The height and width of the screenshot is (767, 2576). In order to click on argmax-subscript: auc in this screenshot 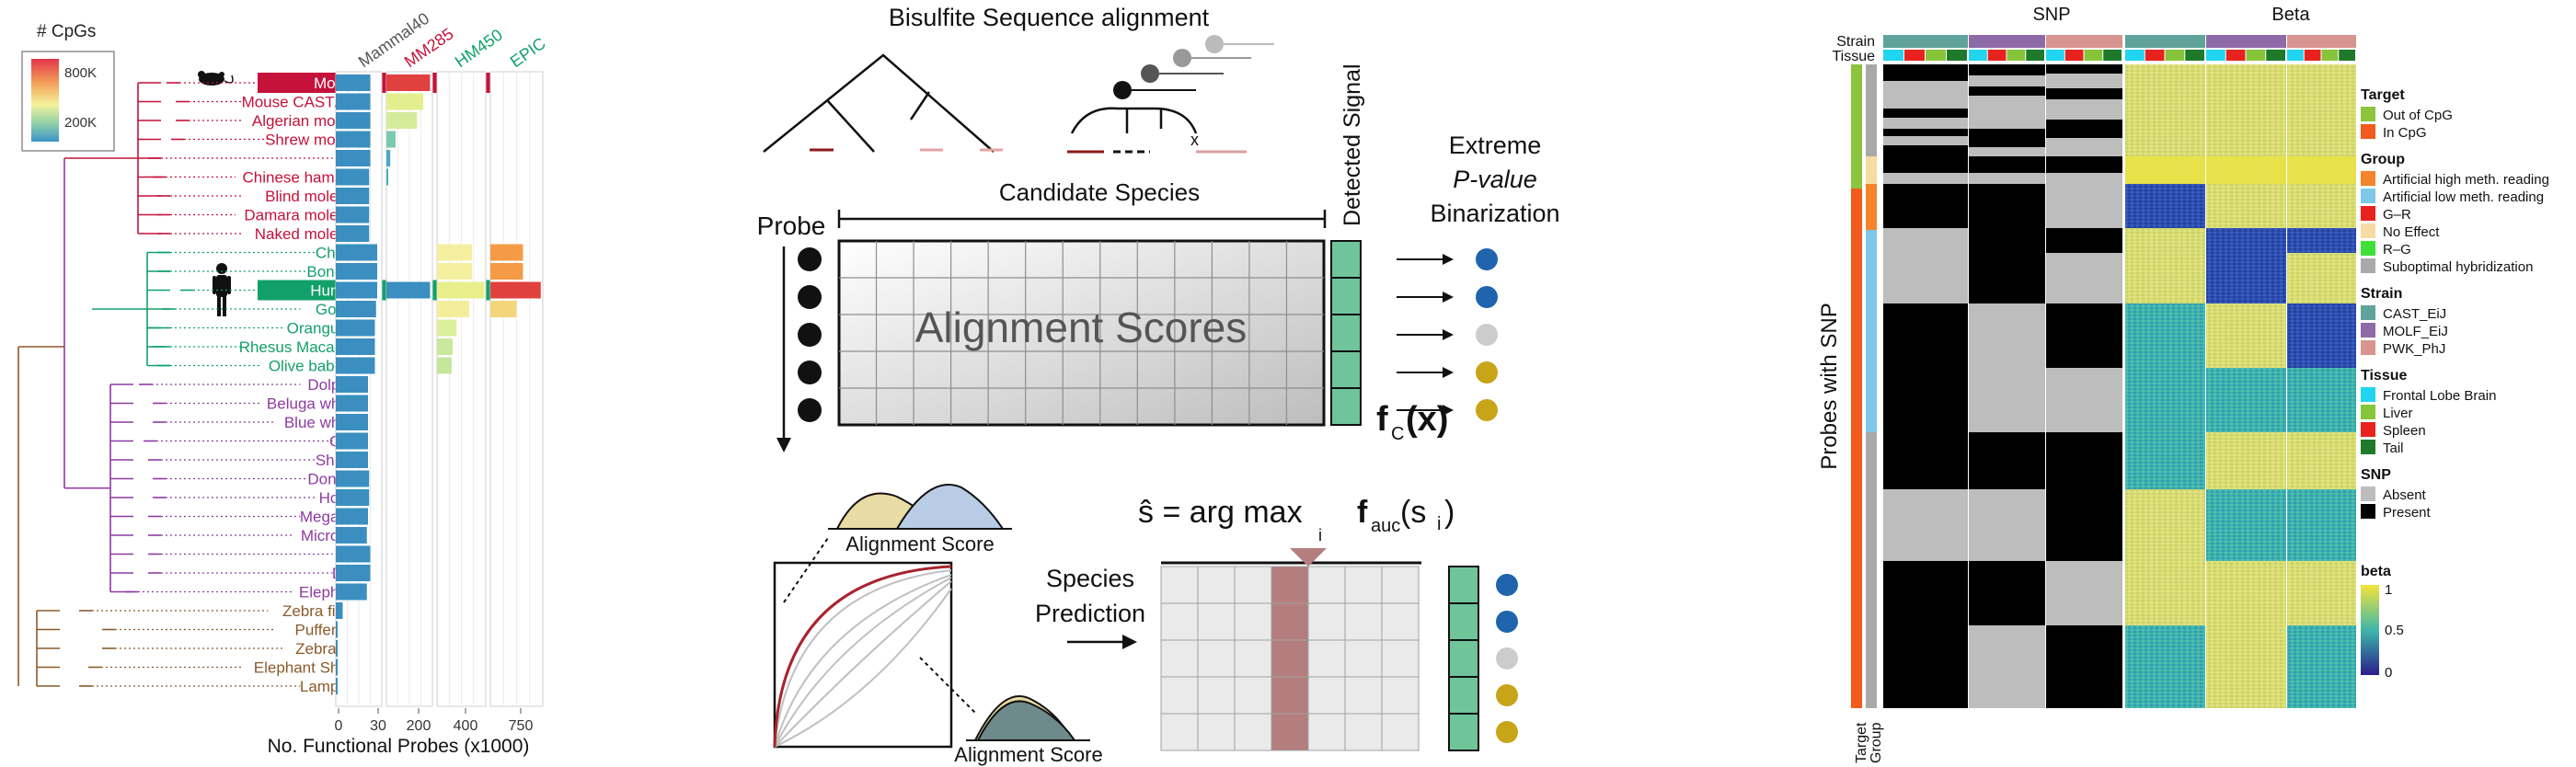, I will do `click(1385, 526)`.